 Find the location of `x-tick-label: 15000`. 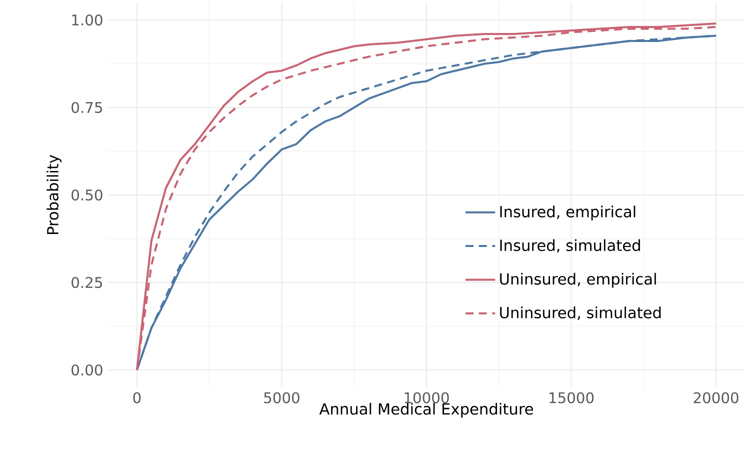

x-tick-label: 15000 is located at coordinates (572, 398).